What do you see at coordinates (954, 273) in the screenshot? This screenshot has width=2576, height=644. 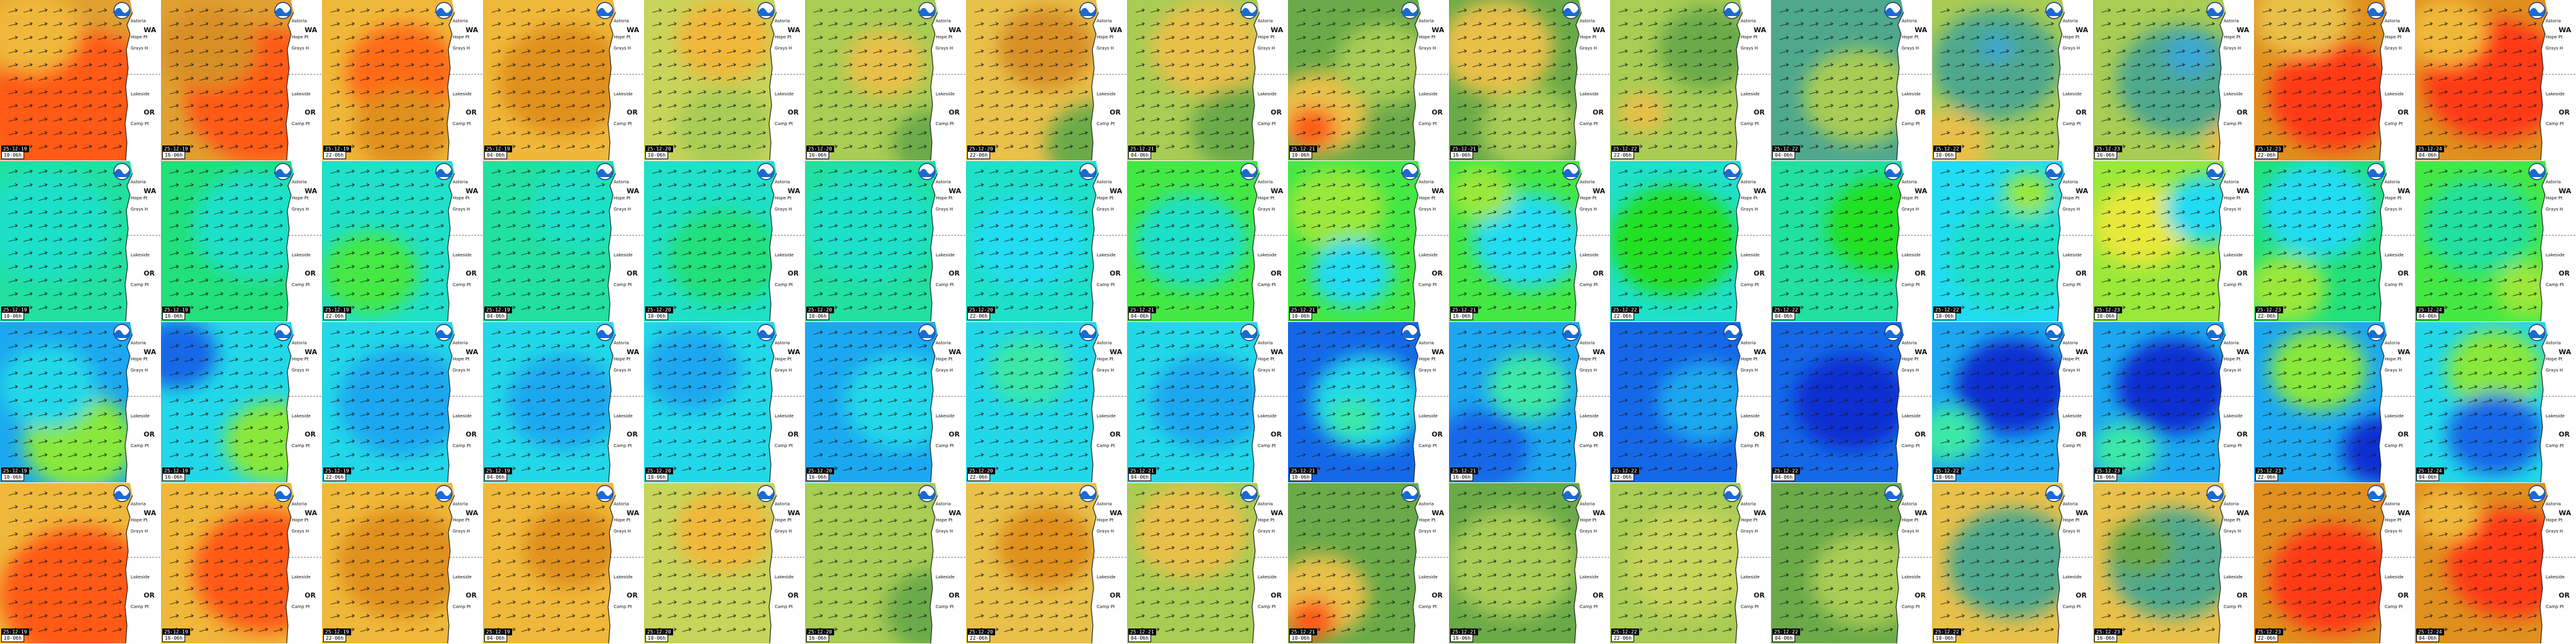 I see `state-label-or: OR` at bounding box center [954, 273].